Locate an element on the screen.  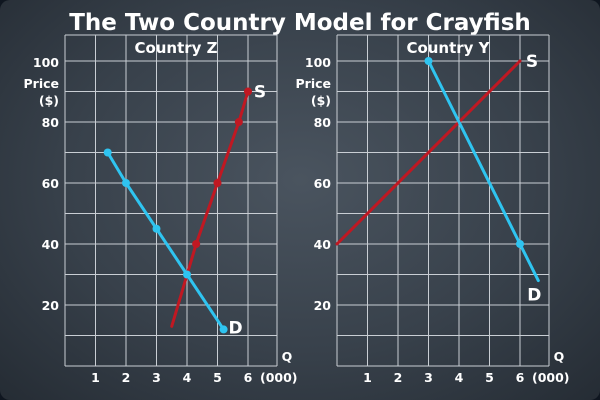
series-s: S is located at coordinates (218, 205).